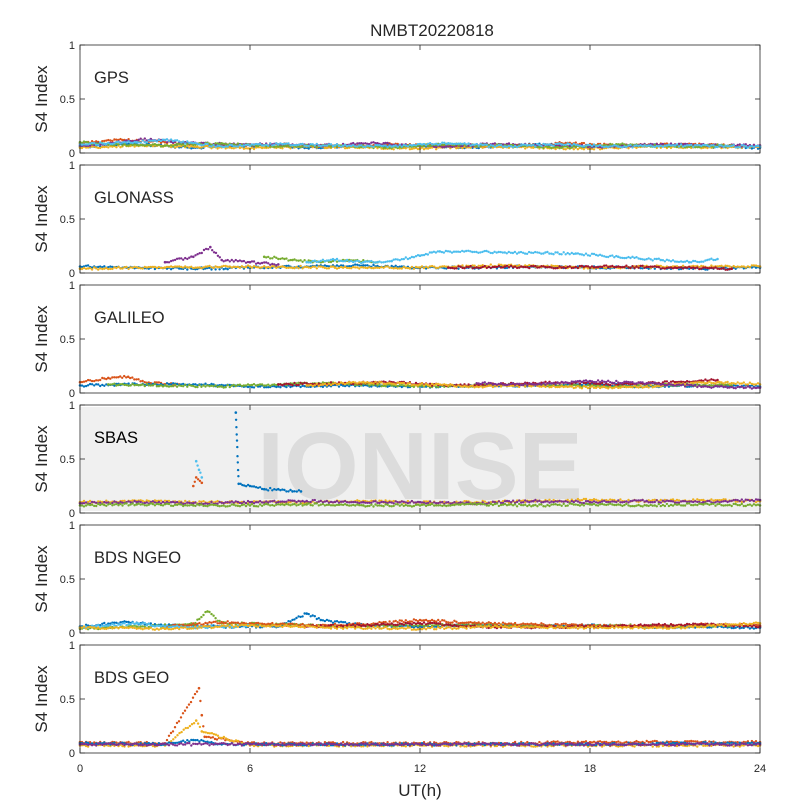 Image resolution: width=800 pixels, height=800 pixels. Describe the element at coordinates (72, 46) in the screenshot. I see `y-tick-label: 1` at that location.